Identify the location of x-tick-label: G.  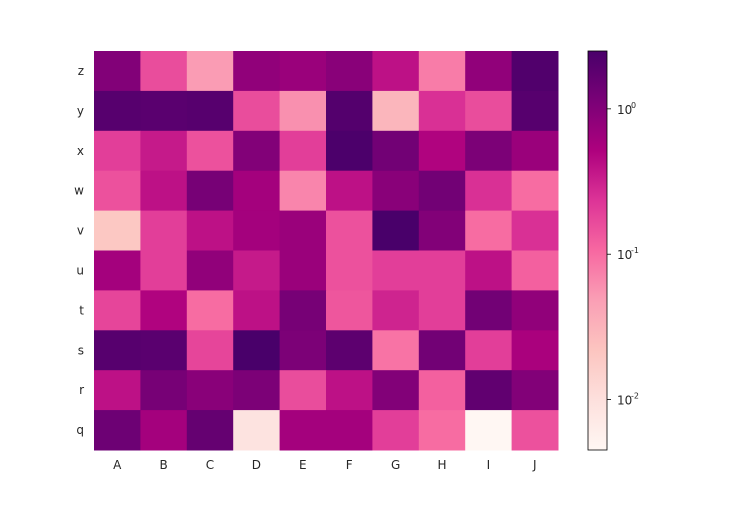
(395, 465).